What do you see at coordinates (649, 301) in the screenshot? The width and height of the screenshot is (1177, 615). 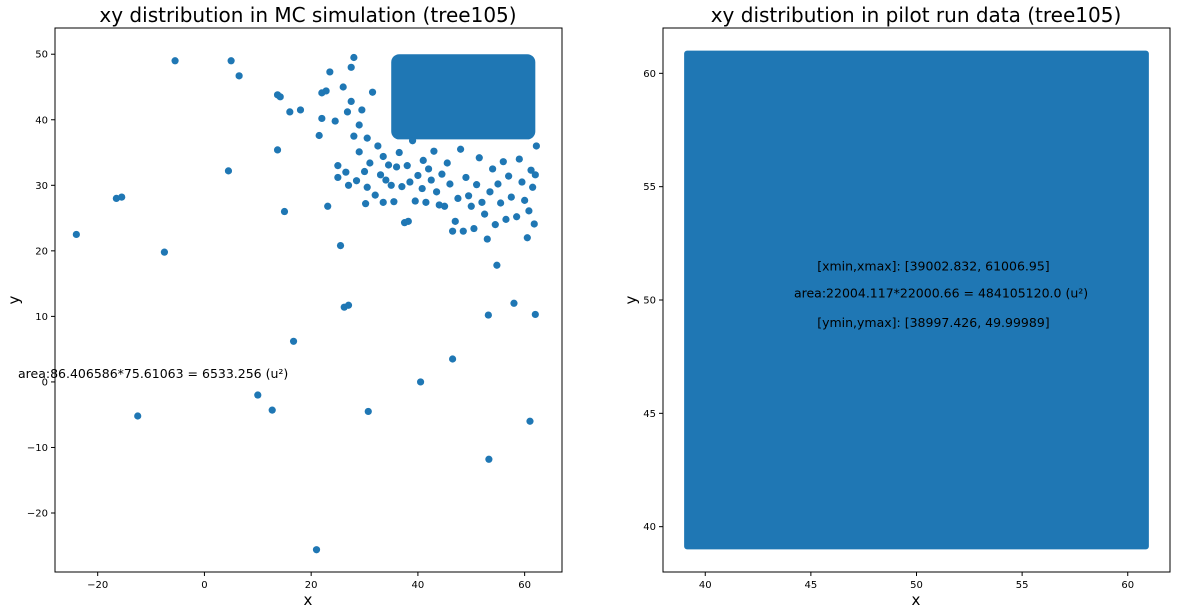 I see `y-tick-label: 50` at bounding box center [649, 301].